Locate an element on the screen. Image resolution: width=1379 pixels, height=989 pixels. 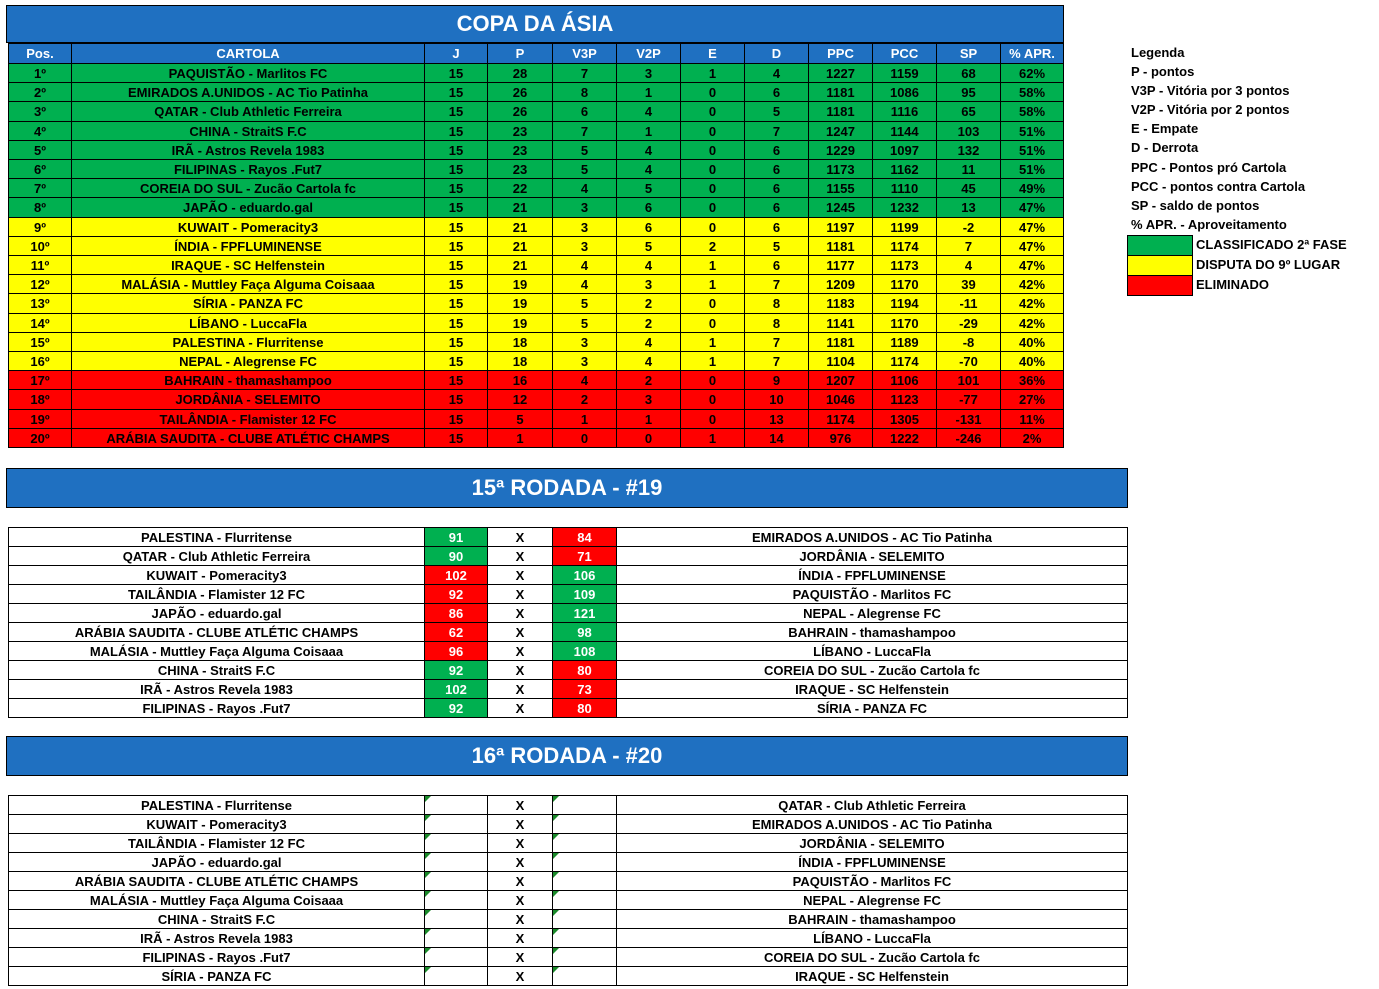
away-team: LÍBANO - LuccaFla is located at coordinates (872, 651).